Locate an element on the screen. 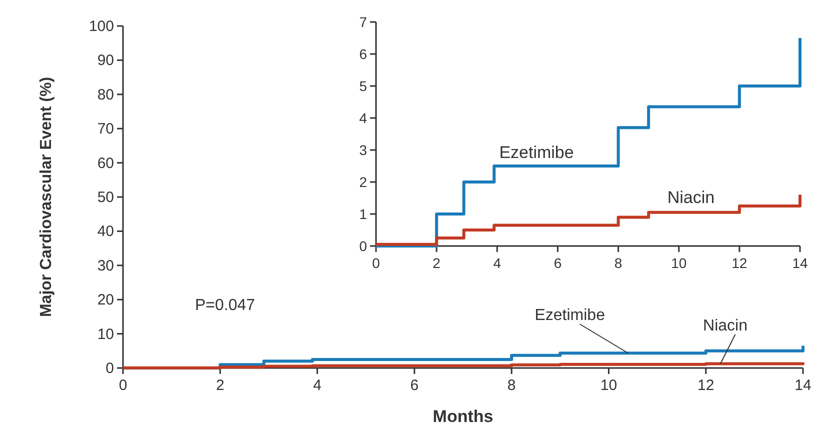 The width and height of the screenshot is (822, 433). y-tick-label: 10 is located at coordinates (105, 334).